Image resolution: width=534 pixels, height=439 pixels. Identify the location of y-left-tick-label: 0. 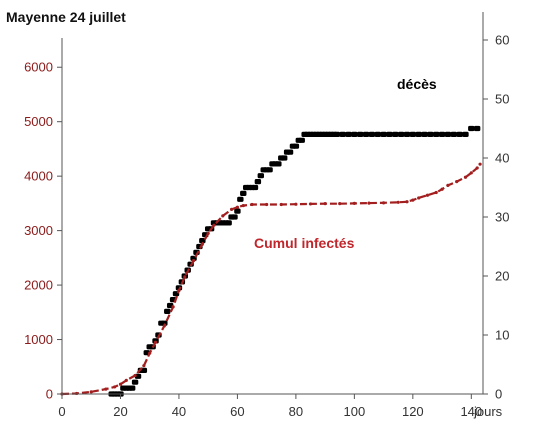
(49, 394).